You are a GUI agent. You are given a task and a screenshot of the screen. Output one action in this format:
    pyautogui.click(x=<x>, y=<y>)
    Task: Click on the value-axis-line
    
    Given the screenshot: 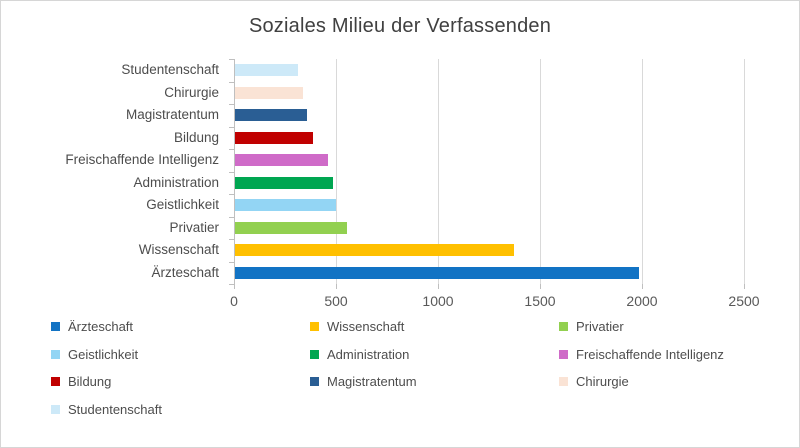 What is the action you would take?
    pyautogui.click(x=234, y=171)
    